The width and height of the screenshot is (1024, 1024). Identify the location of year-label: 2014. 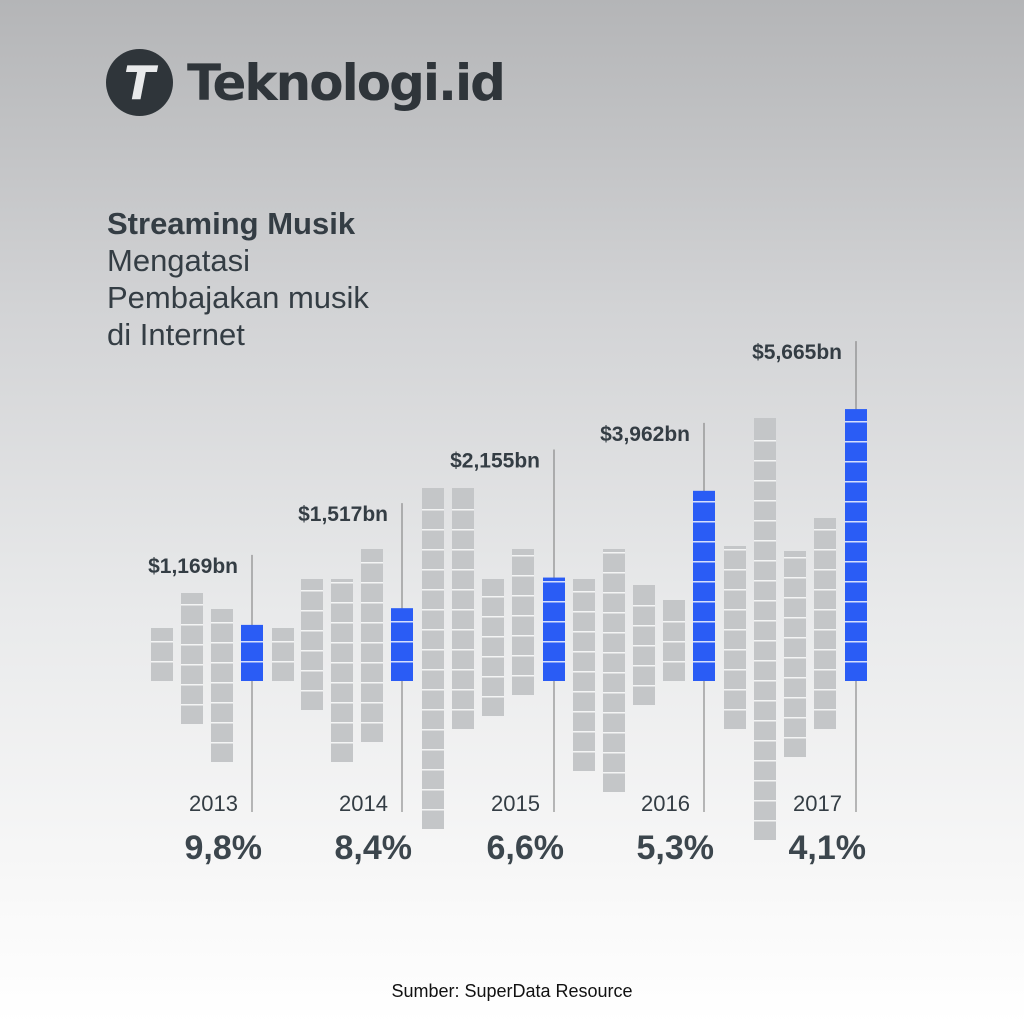
(363, 803).